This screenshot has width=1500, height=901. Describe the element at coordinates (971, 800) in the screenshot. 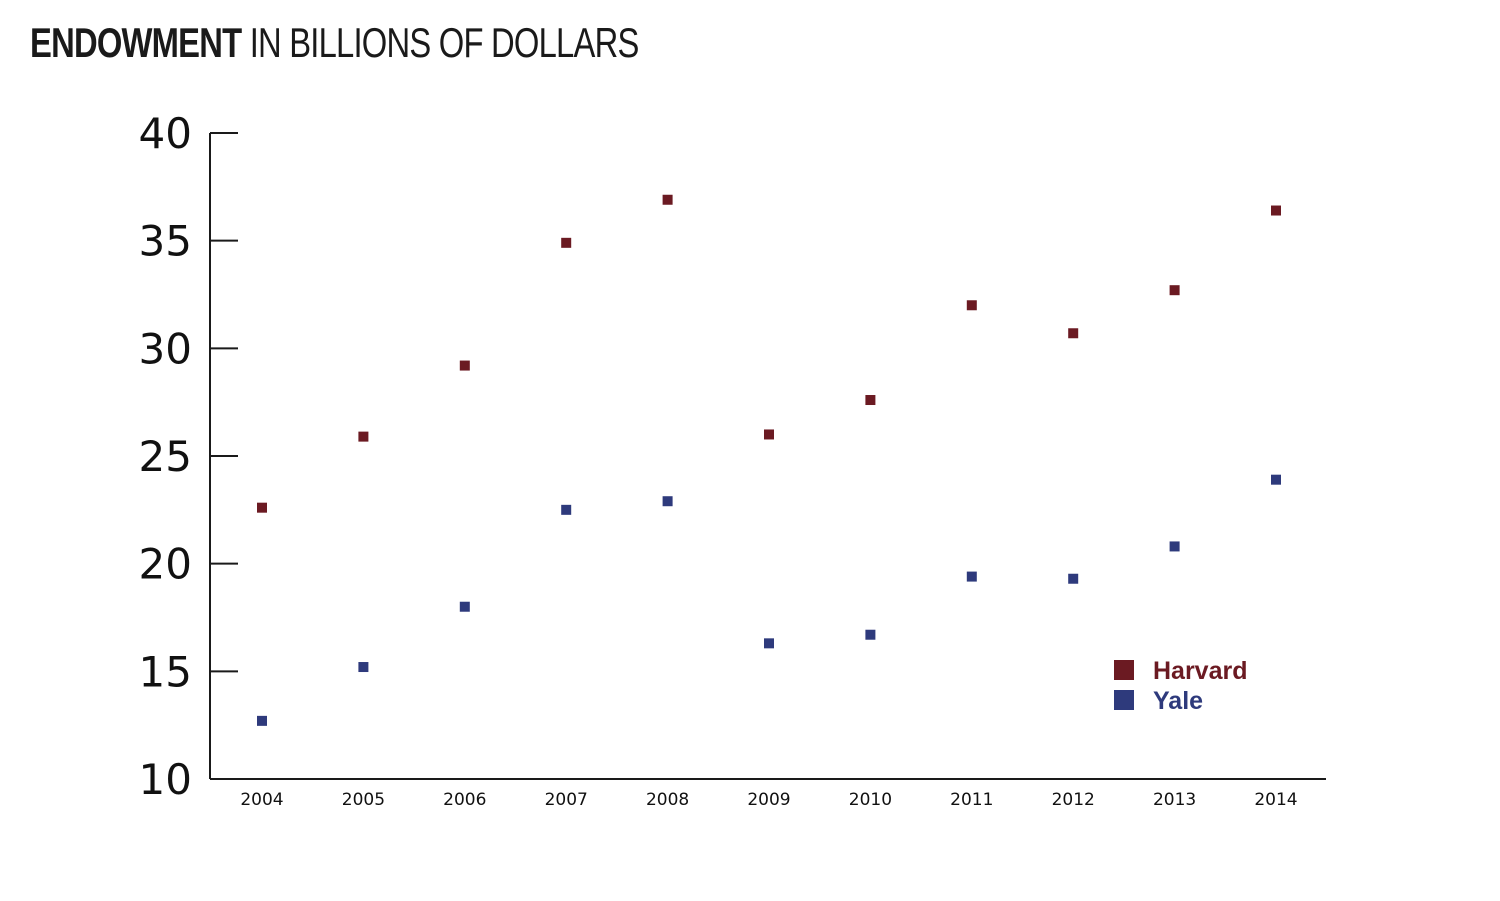

I see `x-tick-label: 2011` at that location.